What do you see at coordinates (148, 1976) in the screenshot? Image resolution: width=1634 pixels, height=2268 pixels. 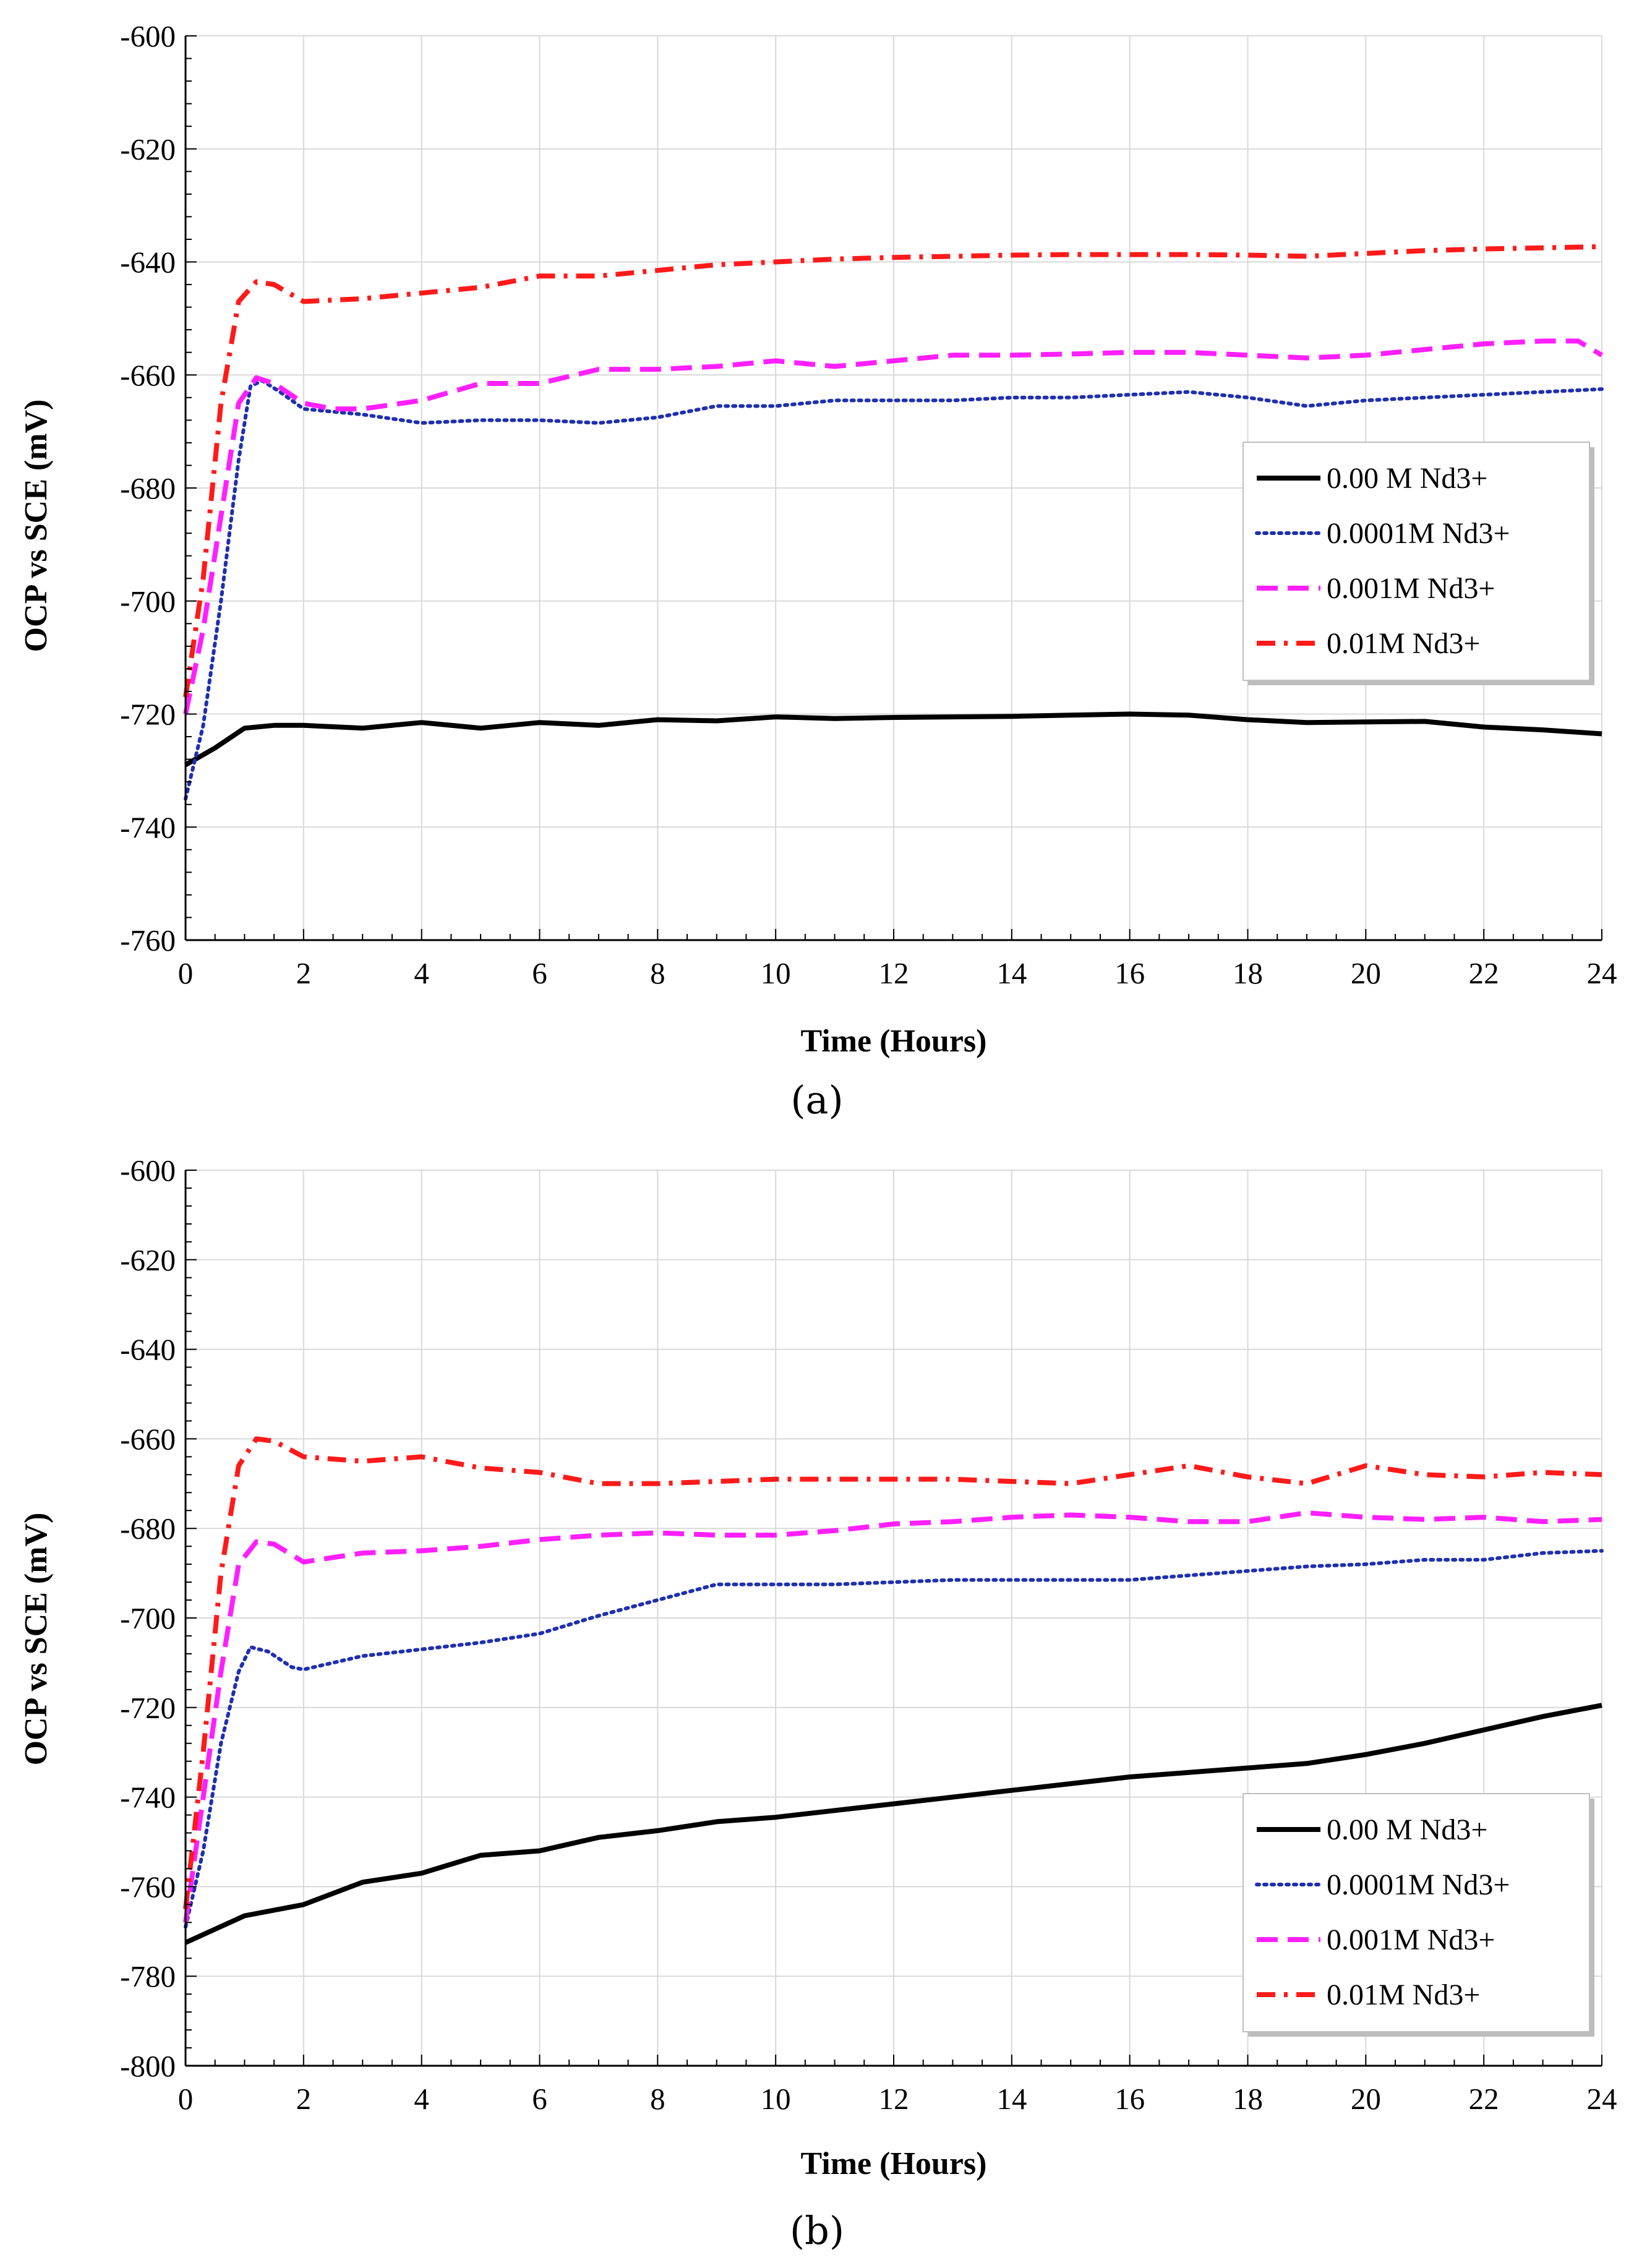 I see `y-tick-label: -780` at bounding box center [148, 1976].